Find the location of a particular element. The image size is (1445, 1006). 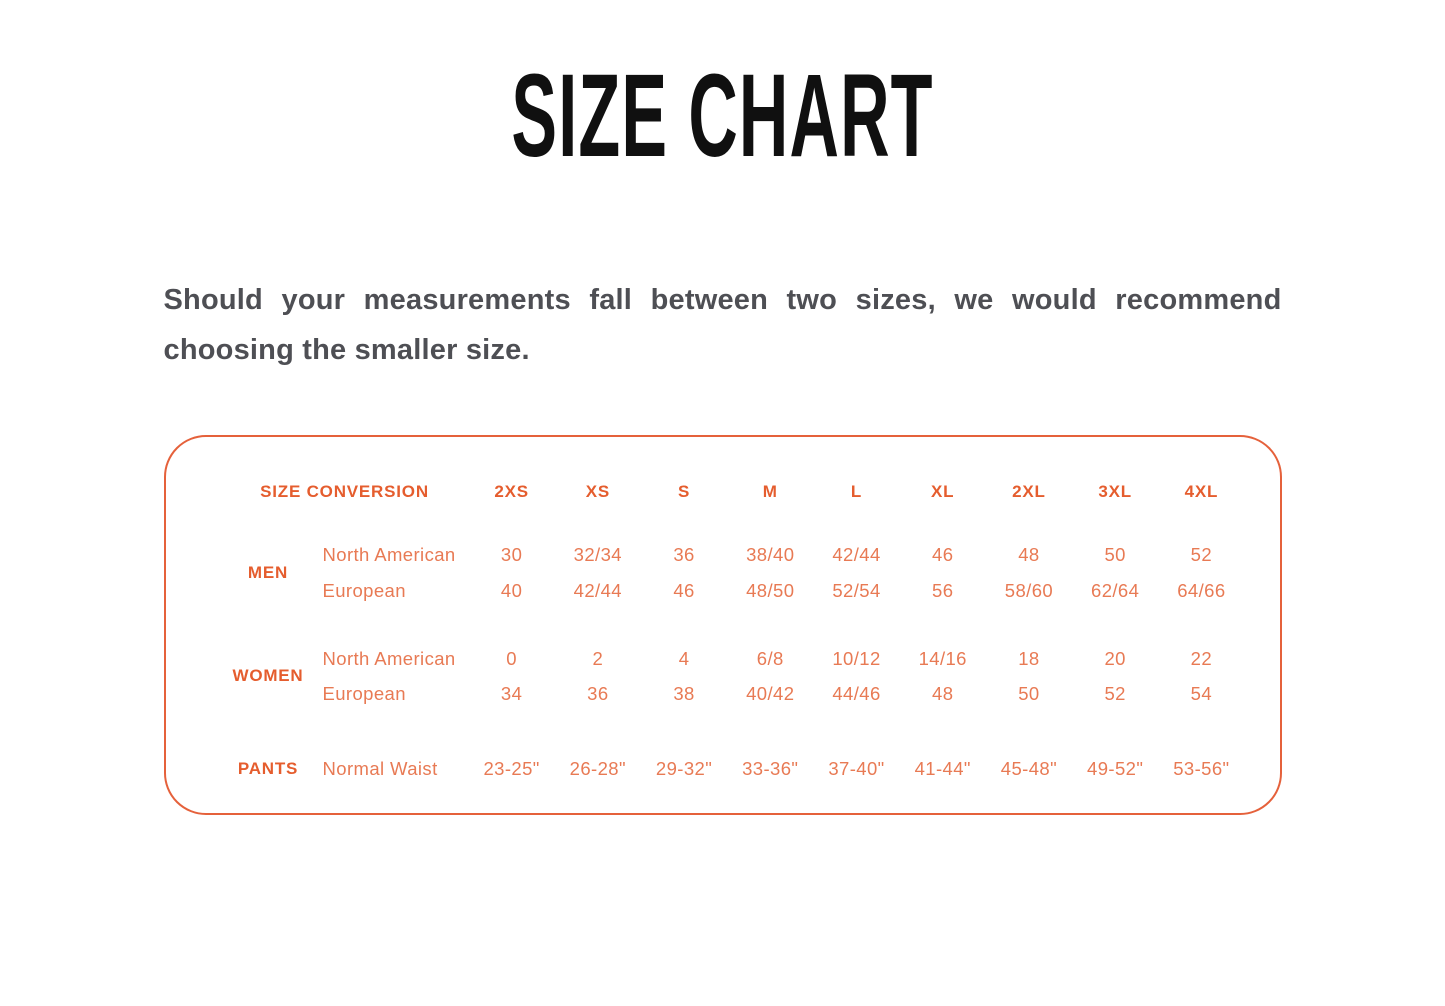

size-col-header-m: M is located at coordinates (770, 491).